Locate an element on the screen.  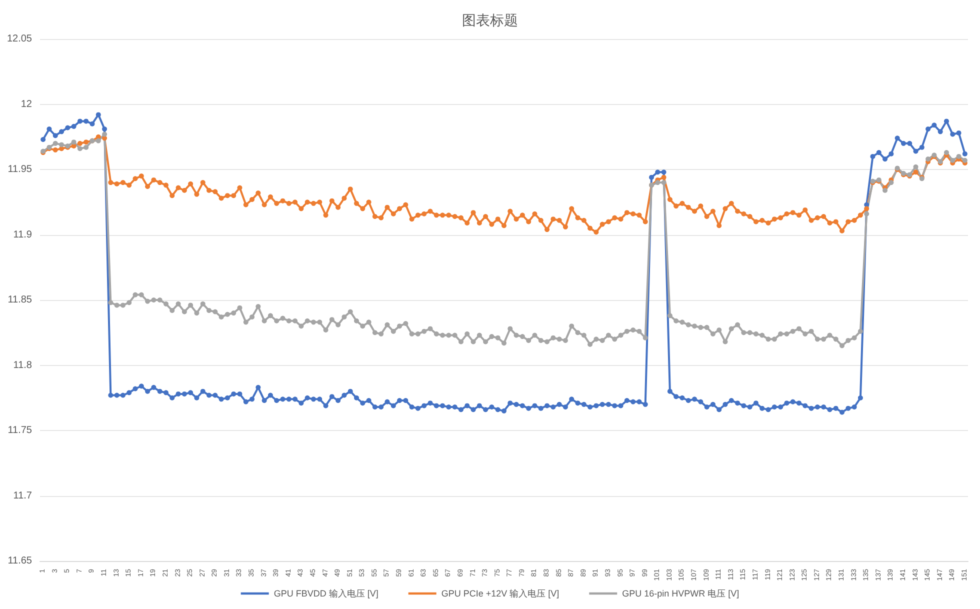
legend-label: GPU PCIe +12V 输入电压 [V] is located at coordinates (500, 593).